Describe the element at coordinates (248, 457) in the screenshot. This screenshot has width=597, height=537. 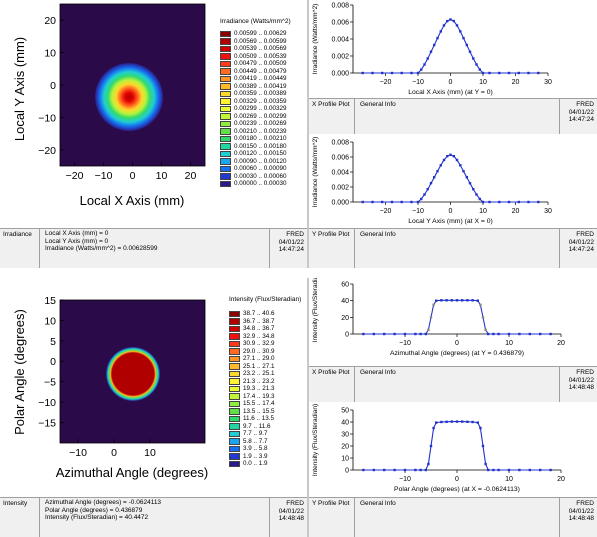
I see `intensity-legend-entry: 1.9 .. 3.9` at that location.